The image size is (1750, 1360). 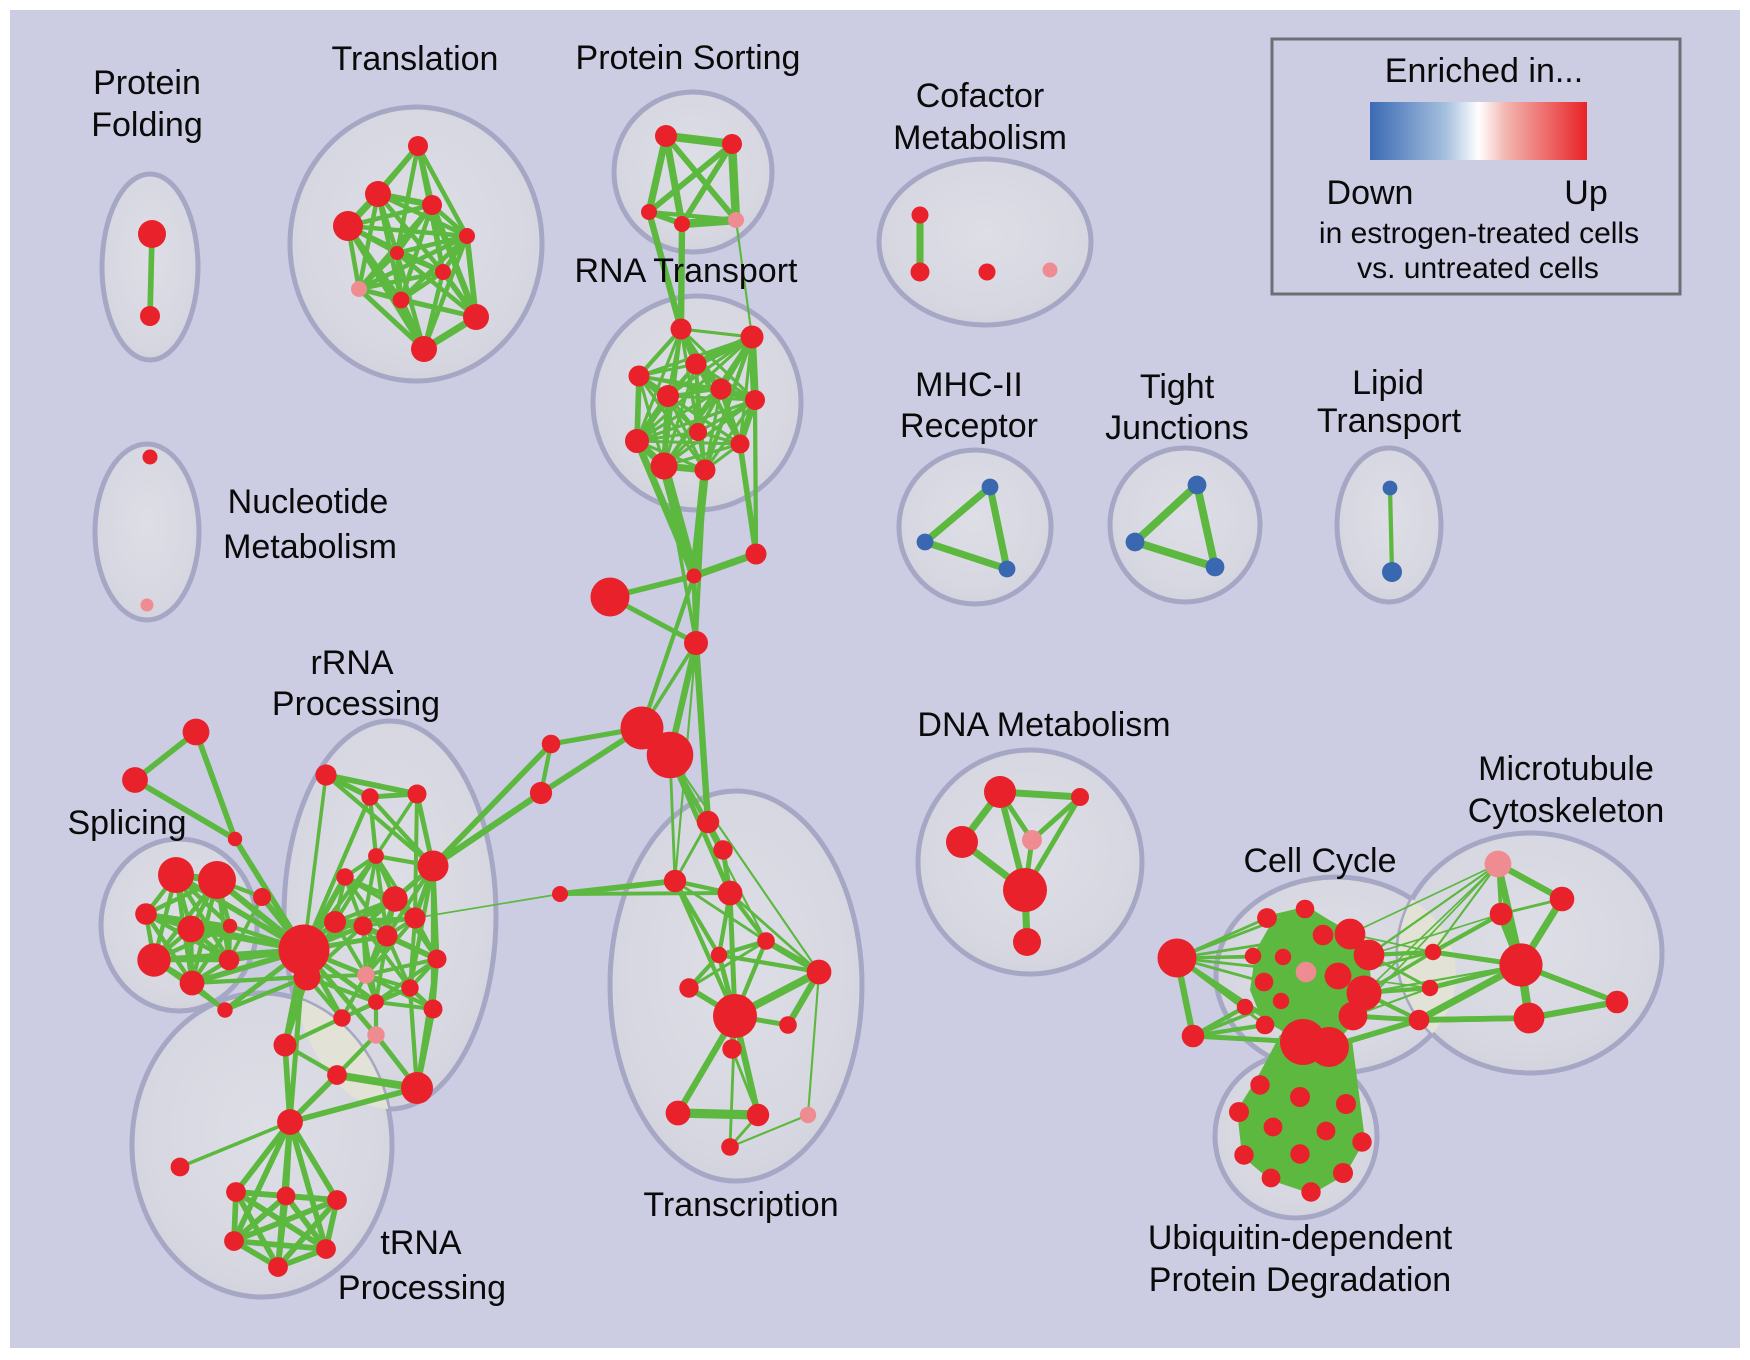 What do you see at coordinates (147, 125) in the screenshot?
I see `svg-text: Folding` at bounding box center [147, 125].